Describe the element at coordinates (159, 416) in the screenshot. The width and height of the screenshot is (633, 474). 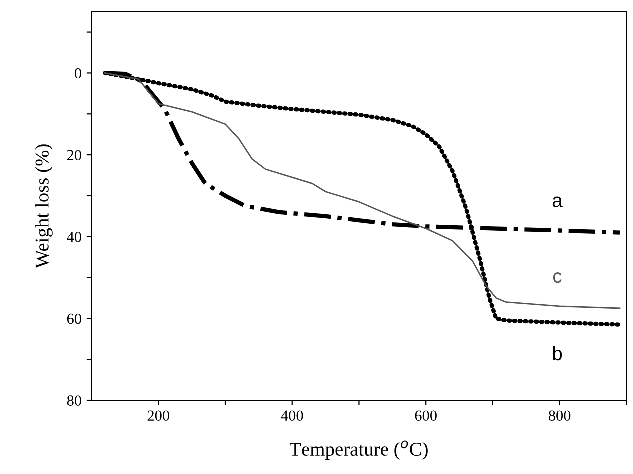
I see `x-tick-label: 200` at that location.